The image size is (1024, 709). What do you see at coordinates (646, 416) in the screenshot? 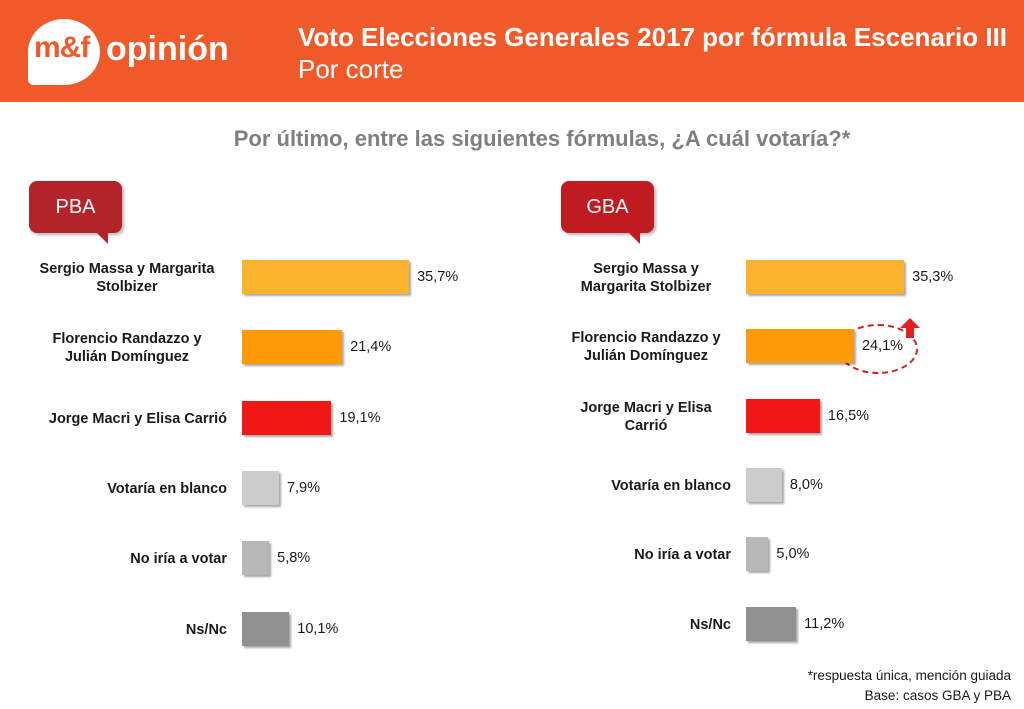
I see `category-label-gba-macri-carrio: Jorge Macri y Elisa Carrió` at bounding box center [646, 416].